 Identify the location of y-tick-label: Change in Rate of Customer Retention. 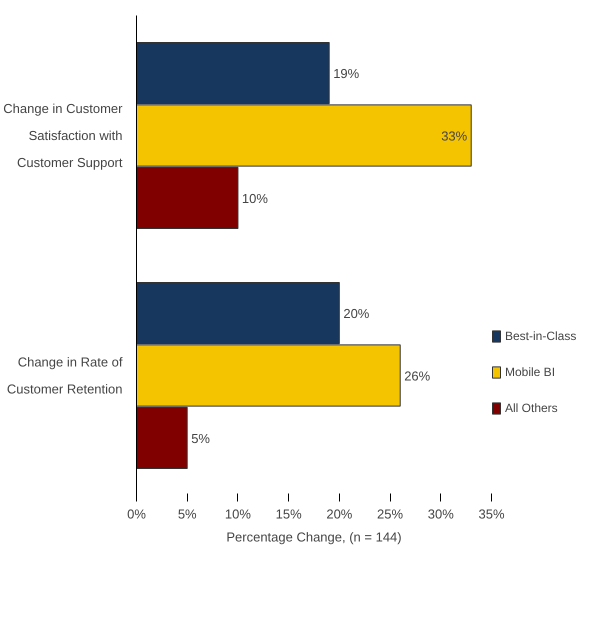
(64, 375).